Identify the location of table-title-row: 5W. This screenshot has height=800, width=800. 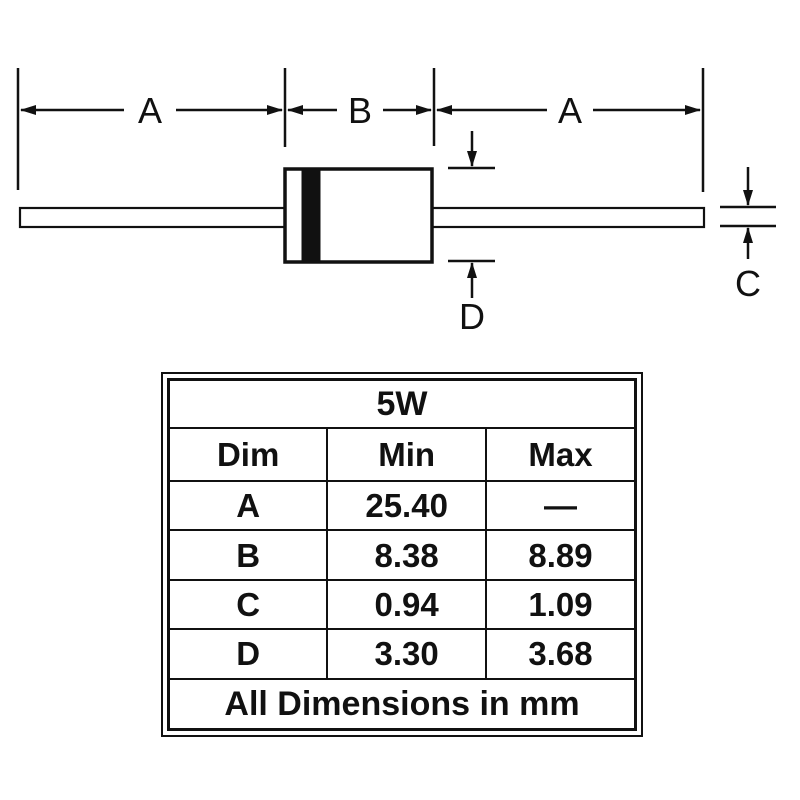
(402, 404).